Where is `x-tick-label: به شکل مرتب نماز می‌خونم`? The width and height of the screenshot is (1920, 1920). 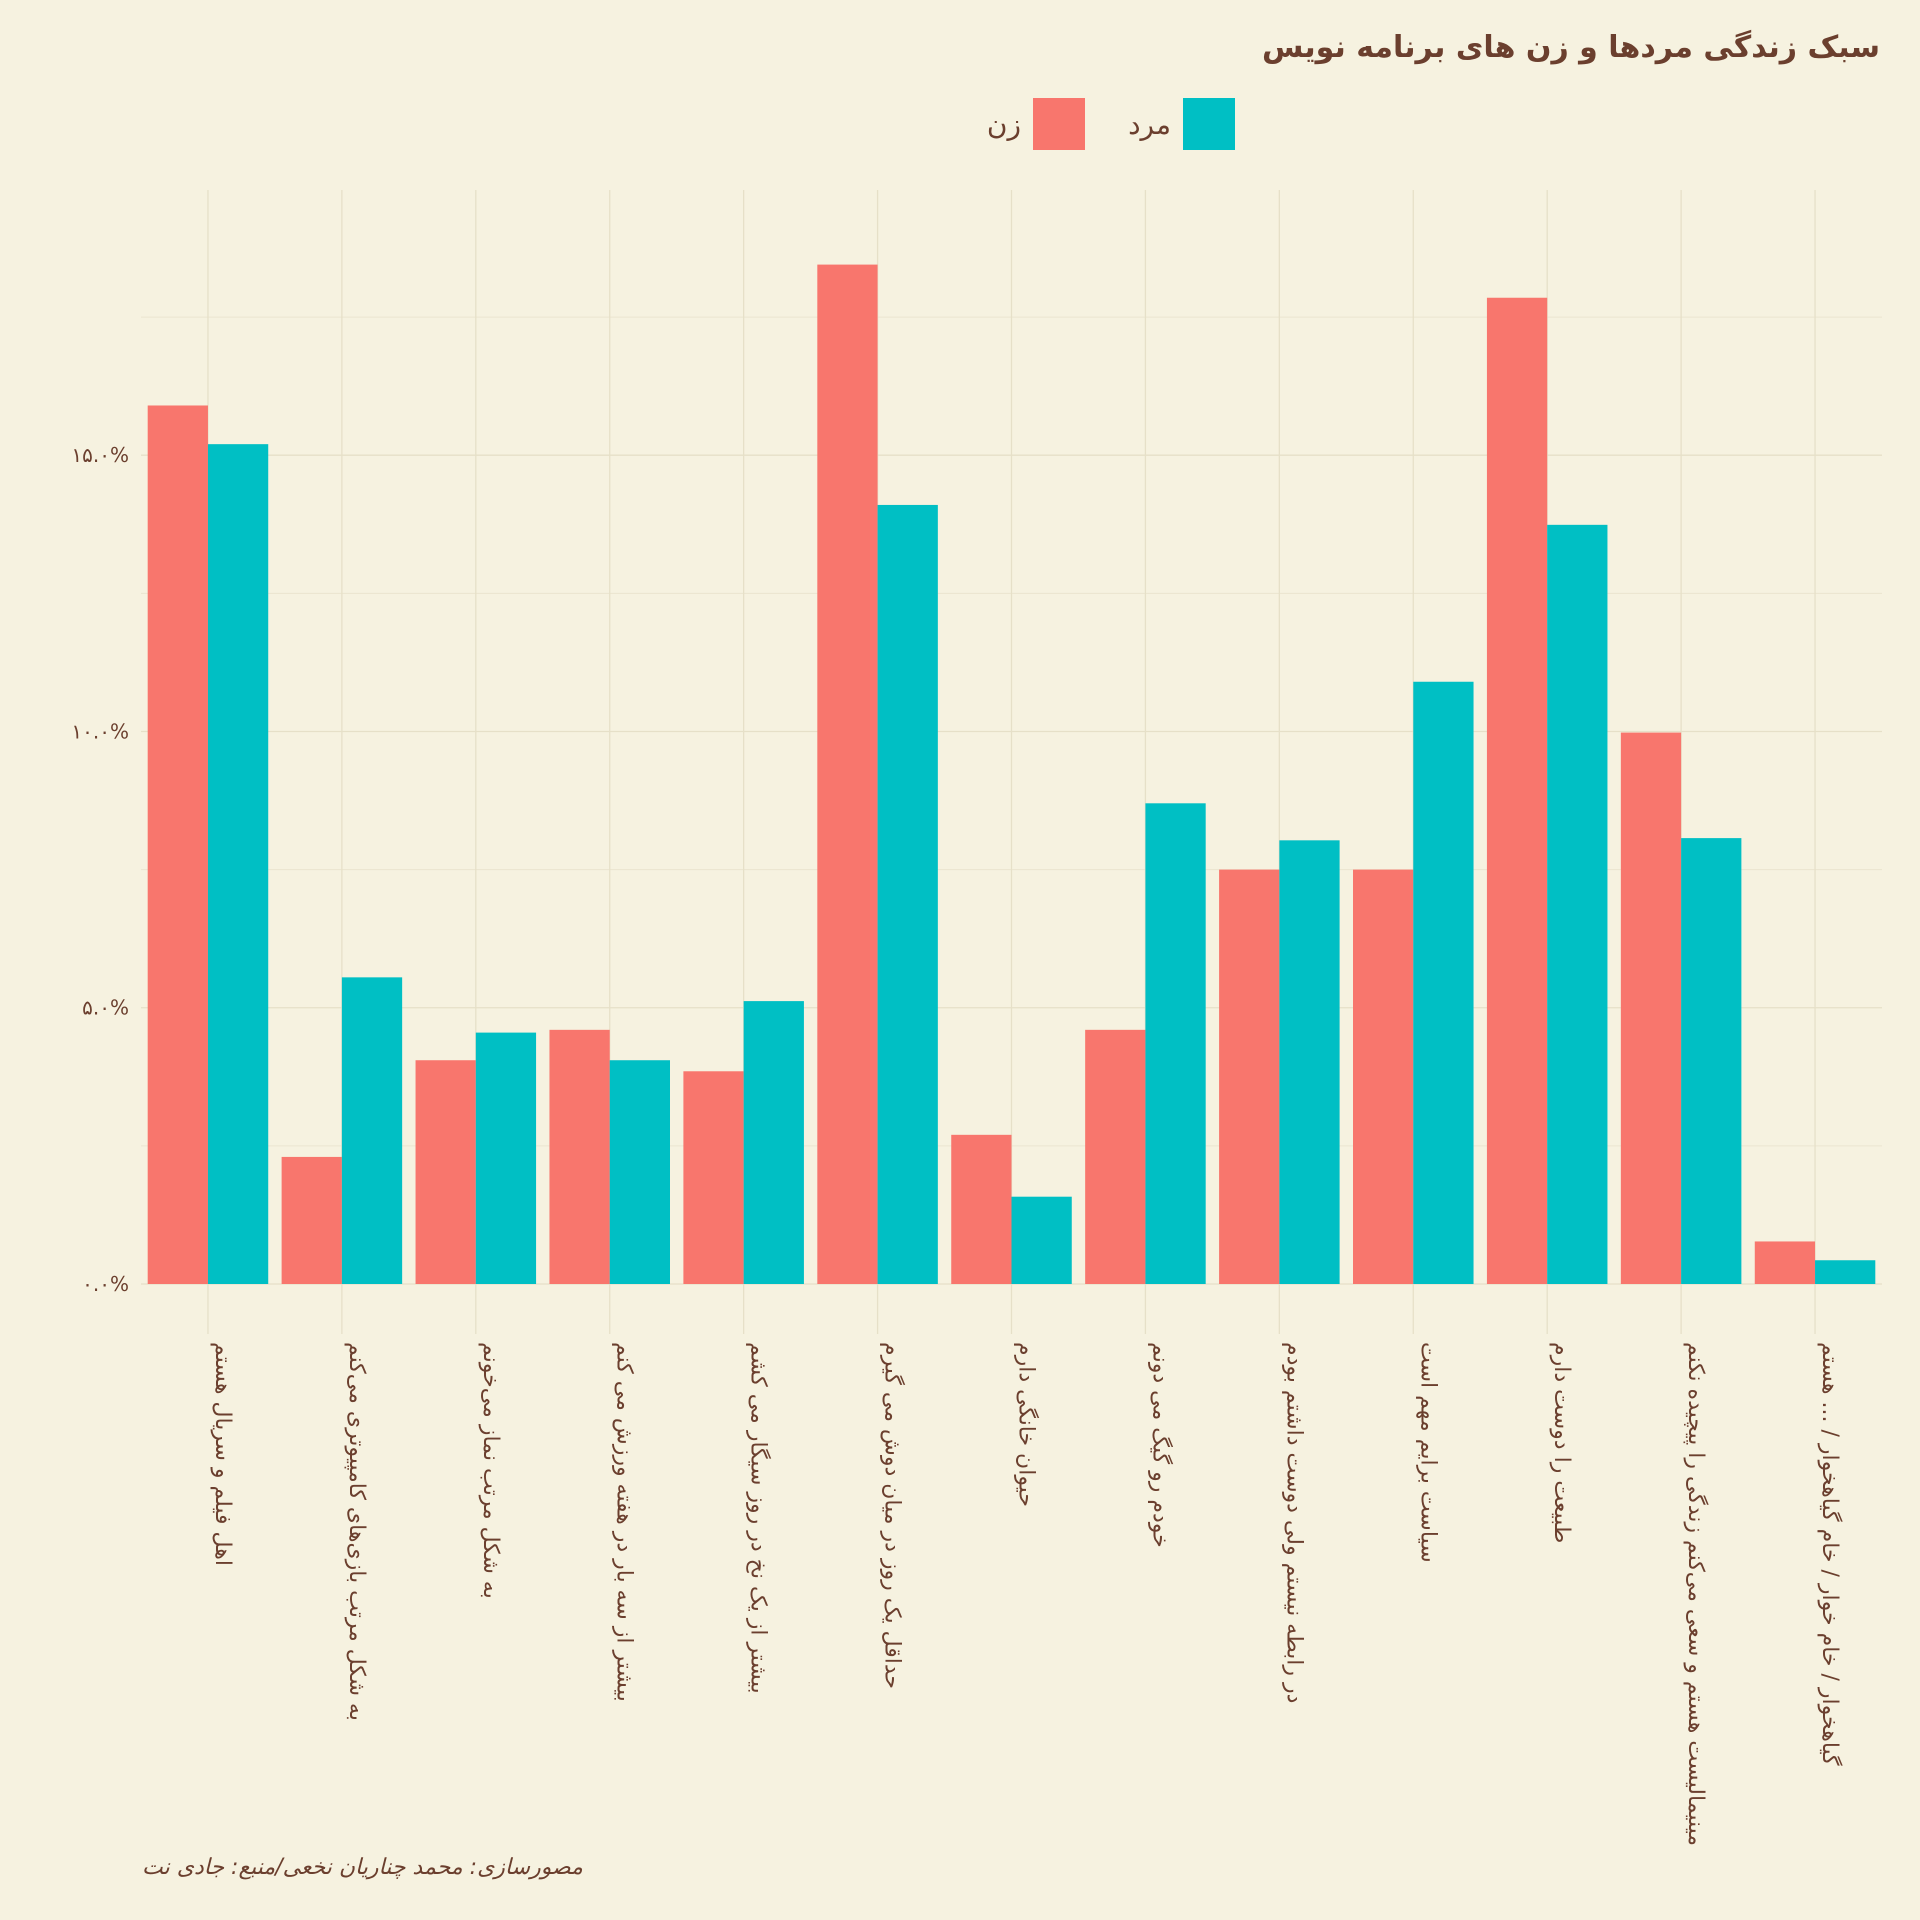 x-tick-label: به شکل مرتب نماز می‌خونم is located at coordinates (490, 1470).